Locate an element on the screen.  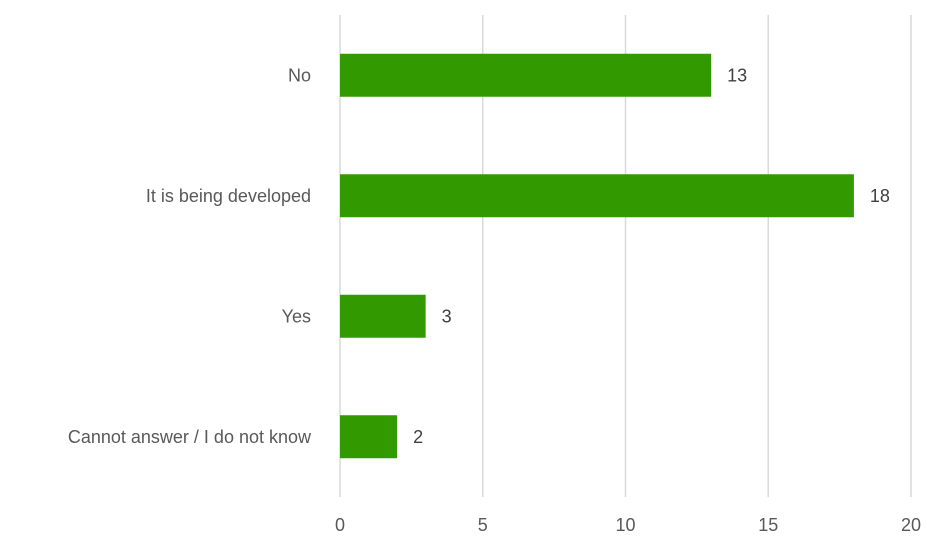
data-label: 2 is located at coordinates (418, 437).